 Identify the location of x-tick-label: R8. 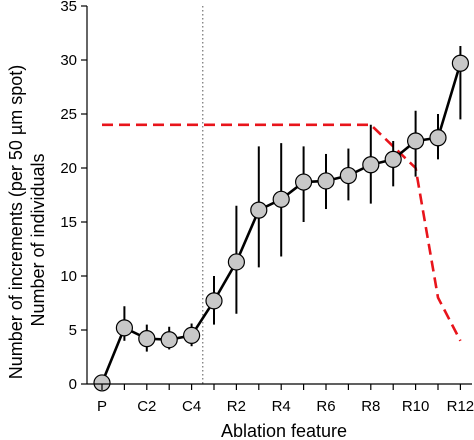
(370, 406).